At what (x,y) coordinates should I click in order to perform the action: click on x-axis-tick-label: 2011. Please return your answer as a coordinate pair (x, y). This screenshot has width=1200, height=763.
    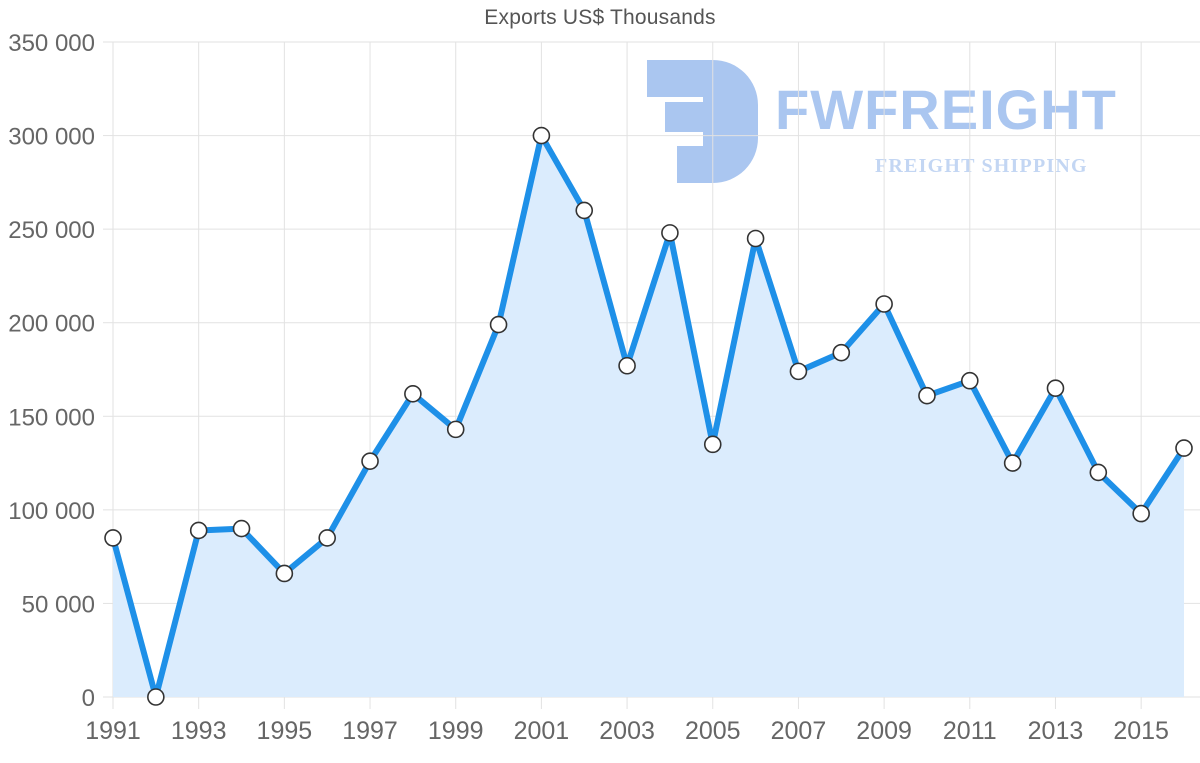
    Looking at the image, I should click on (970, 731).